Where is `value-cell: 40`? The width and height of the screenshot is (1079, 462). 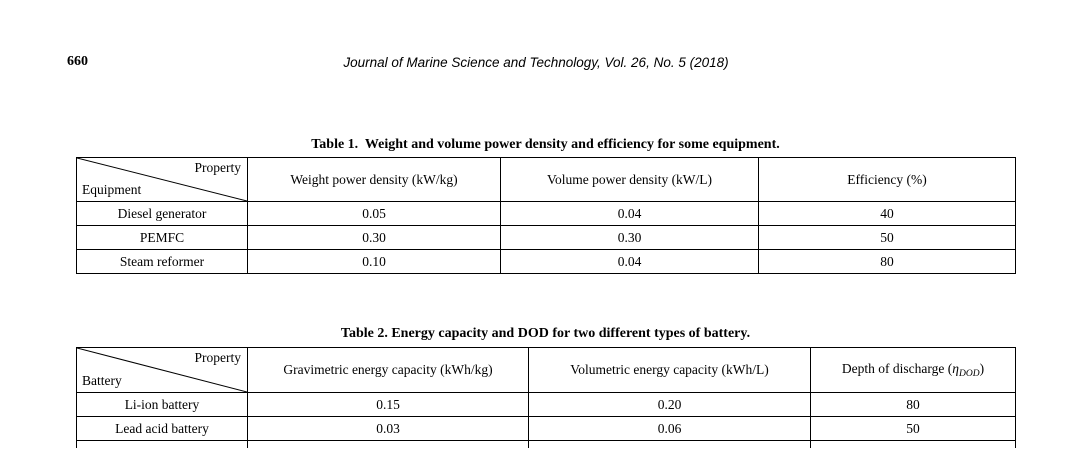 value-cell: 40 is located at coordinates (887, 213).